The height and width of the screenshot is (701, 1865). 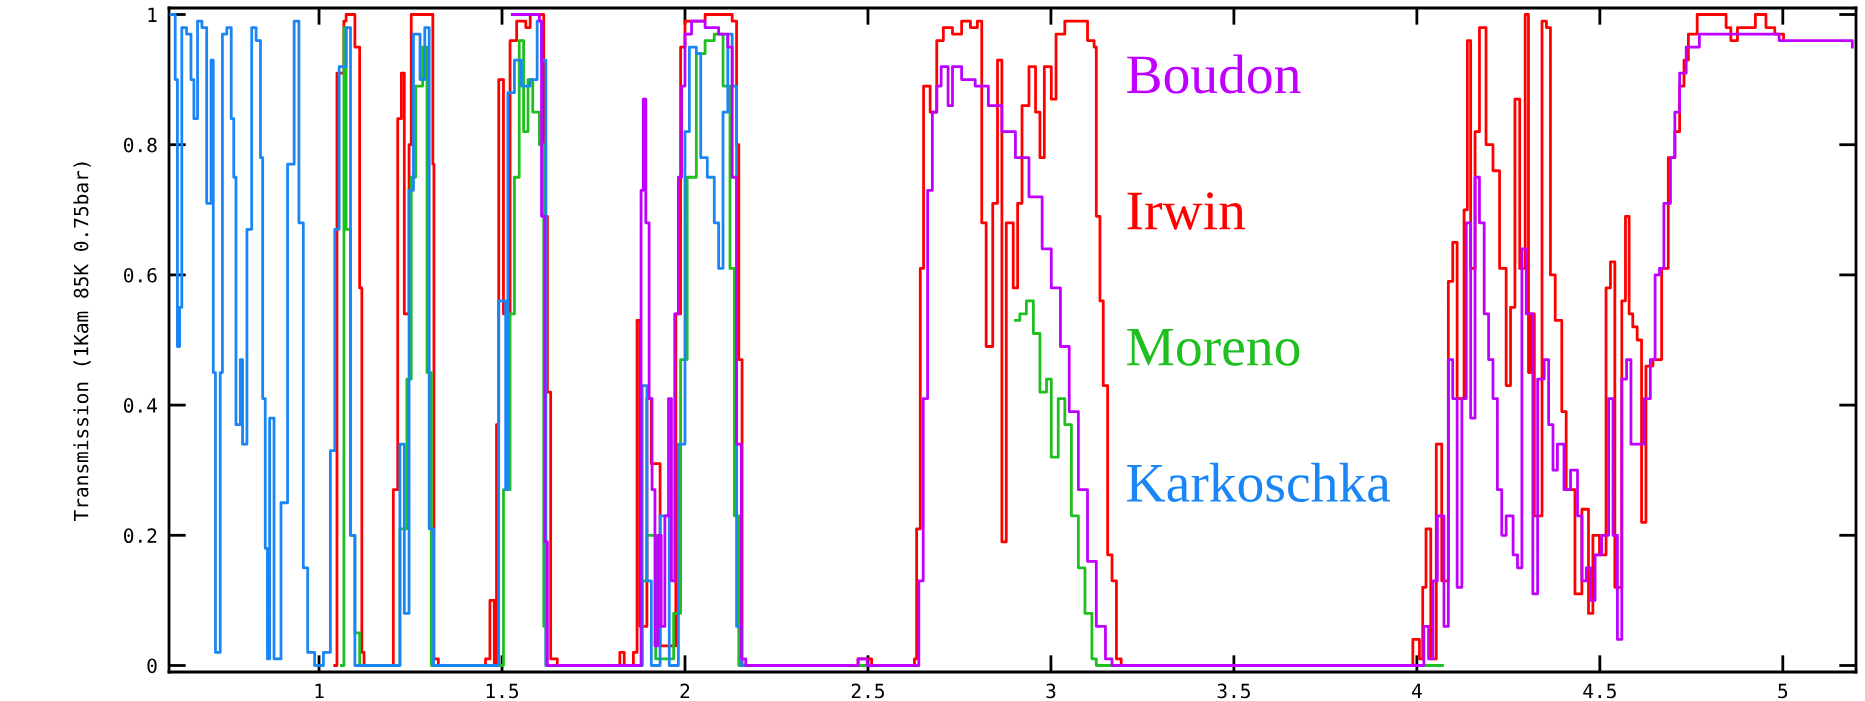 I want to click on y-tick-label: 0, so click(x=152, y=666).